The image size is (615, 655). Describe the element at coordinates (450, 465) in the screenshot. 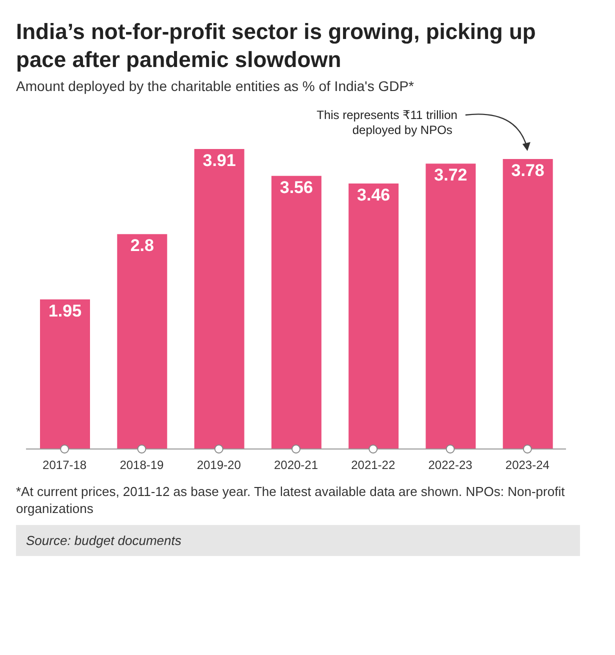

I see `x-tick-label: 2022-23` at that location.